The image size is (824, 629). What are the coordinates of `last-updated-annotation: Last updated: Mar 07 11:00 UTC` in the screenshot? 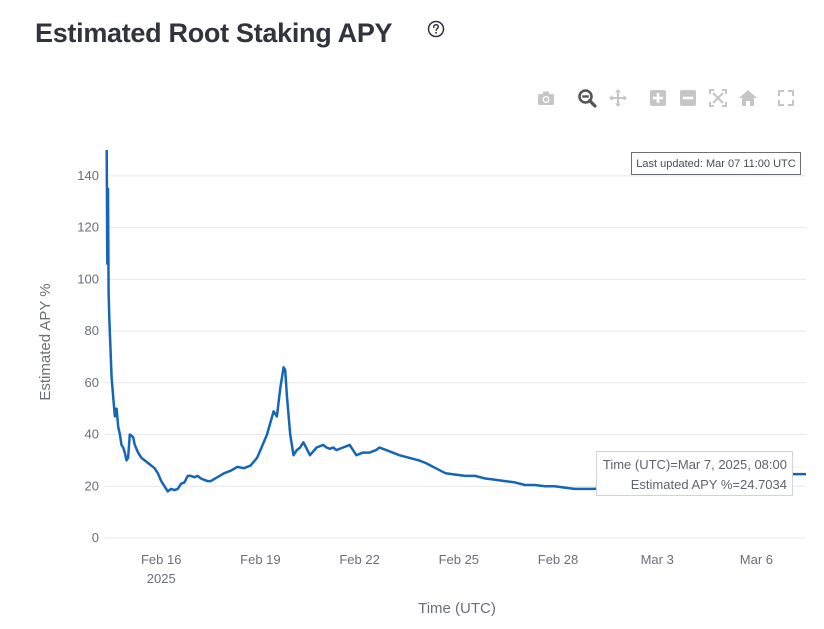 It's located at (716, 163).